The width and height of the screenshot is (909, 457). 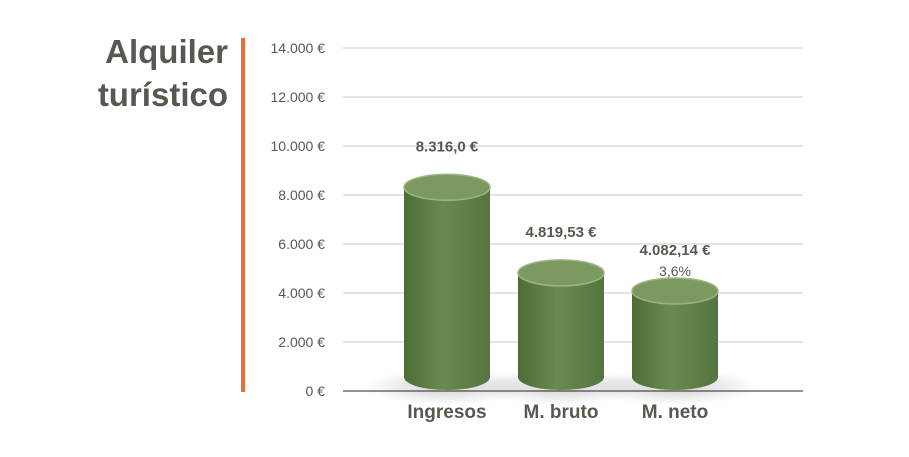 I want to click on y-tick-label: 2.000 €, so click(x=301, y=342).